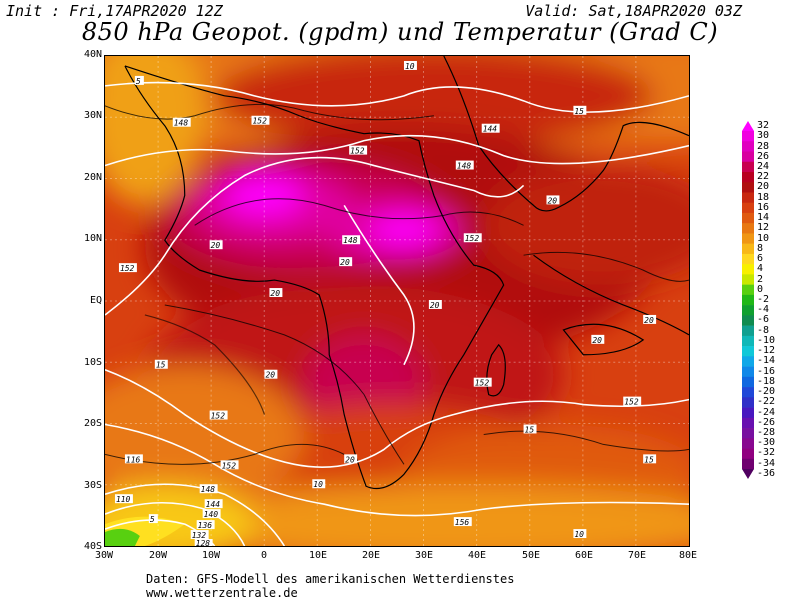  Describe the element at coordinates (211, 555) in the screenshot. I see `lon-label: 10W` at that location.